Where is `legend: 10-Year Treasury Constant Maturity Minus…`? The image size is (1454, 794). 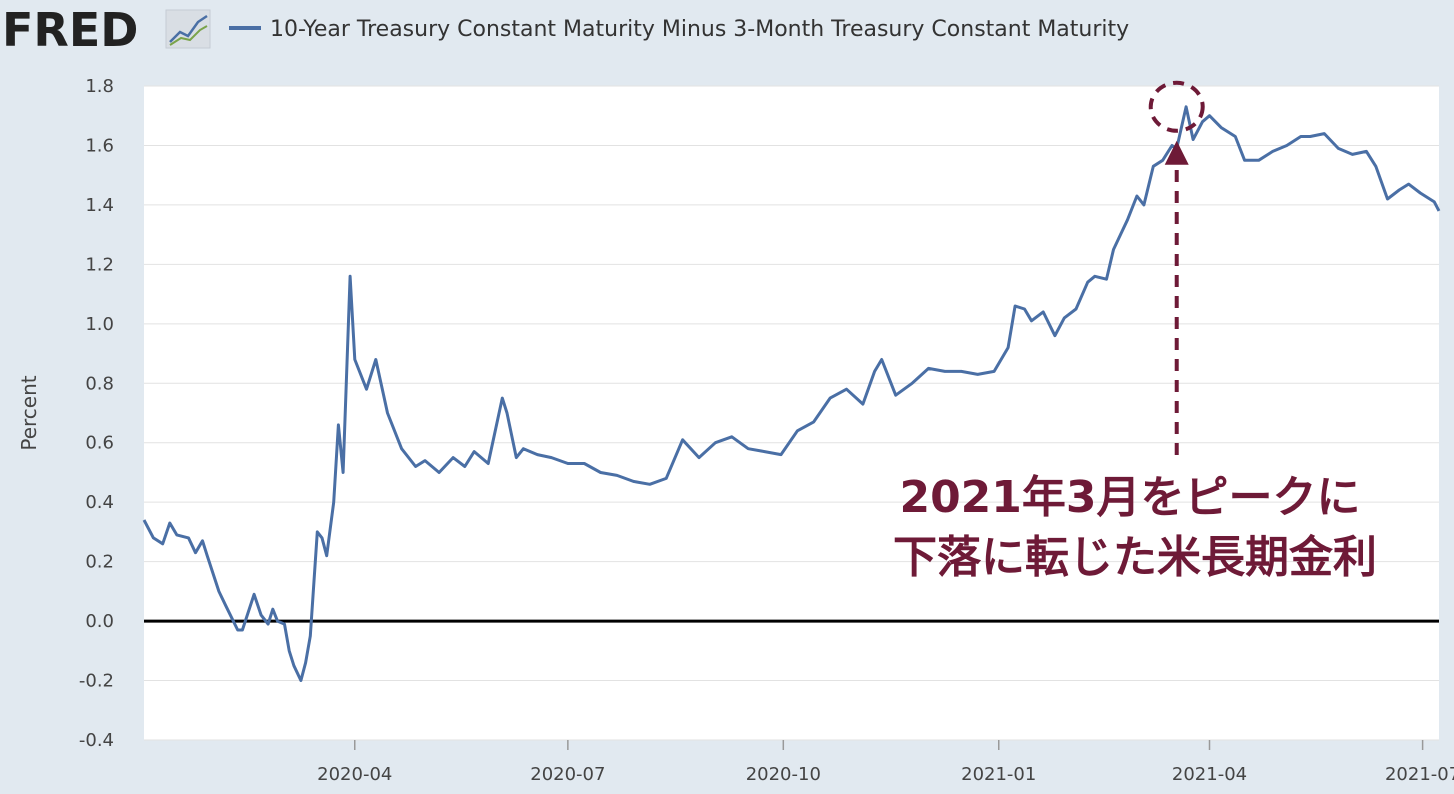 legend: 10-Year Treasury Constant Maturity Minus… is located at coordinates (679, 29).